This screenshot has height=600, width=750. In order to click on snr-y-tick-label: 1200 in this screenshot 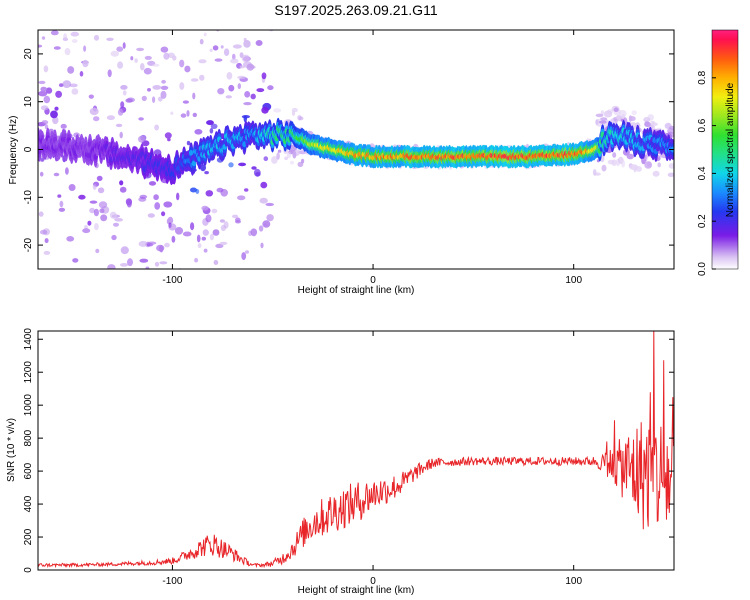, I will do `click(28, 372)`.